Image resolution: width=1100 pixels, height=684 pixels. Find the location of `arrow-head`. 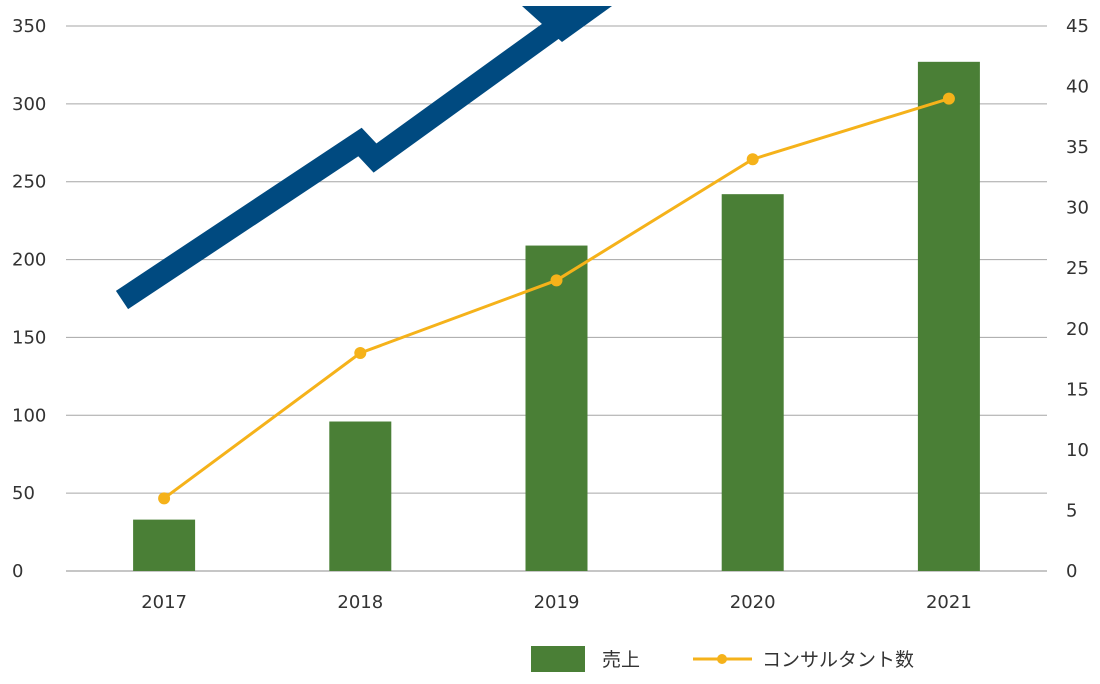

arrow-head is located at coordinates (567, 24).